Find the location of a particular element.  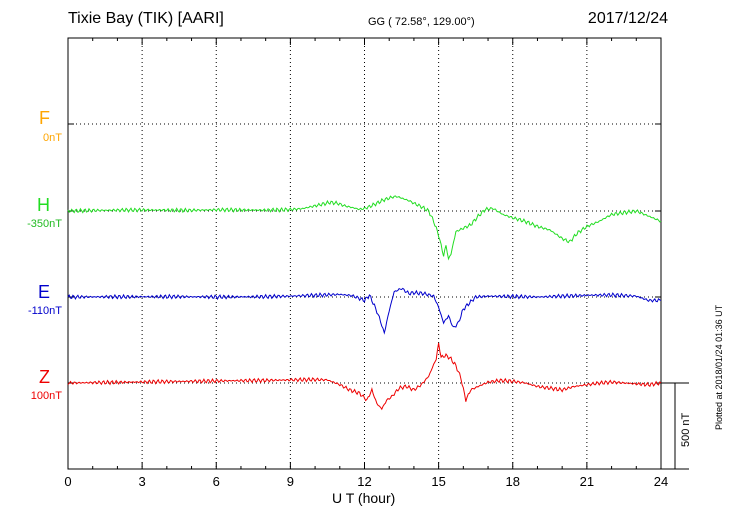

component-label-z: Z is located at coordinates (44, 377).